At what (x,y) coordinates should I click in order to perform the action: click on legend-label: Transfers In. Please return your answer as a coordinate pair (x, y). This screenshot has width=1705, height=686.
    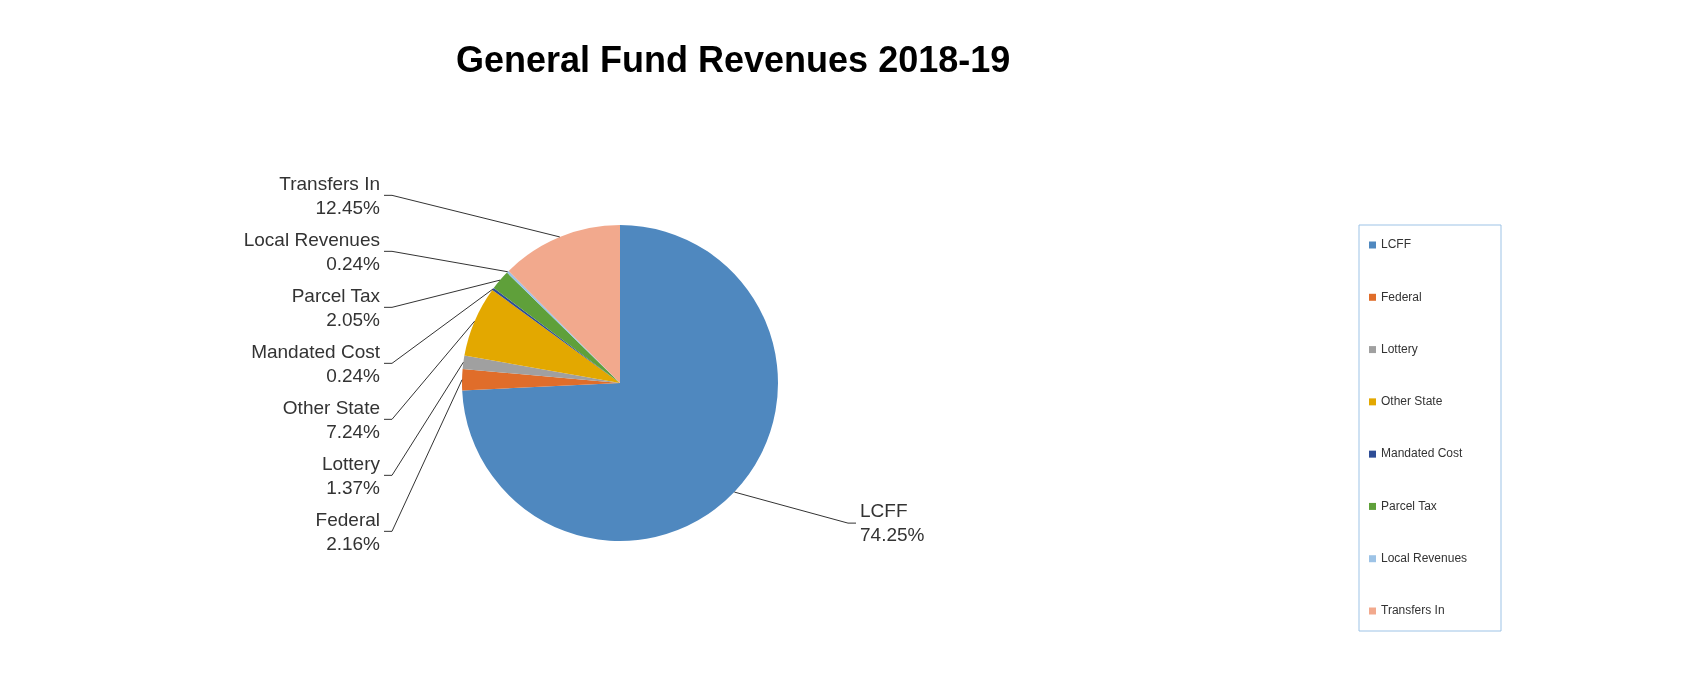
    Looking at the image, I should click on (1413, 610).